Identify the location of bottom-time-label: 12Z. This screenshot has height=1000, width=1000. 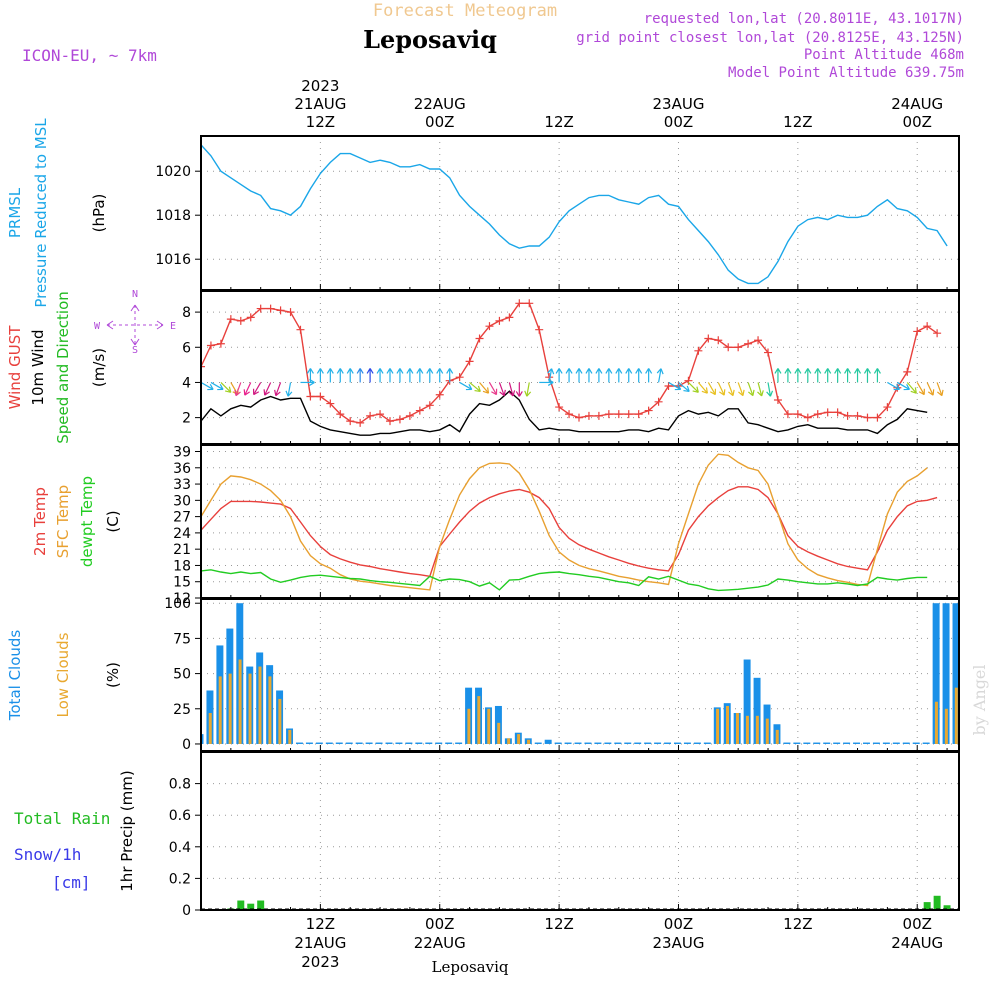
(558, 924).